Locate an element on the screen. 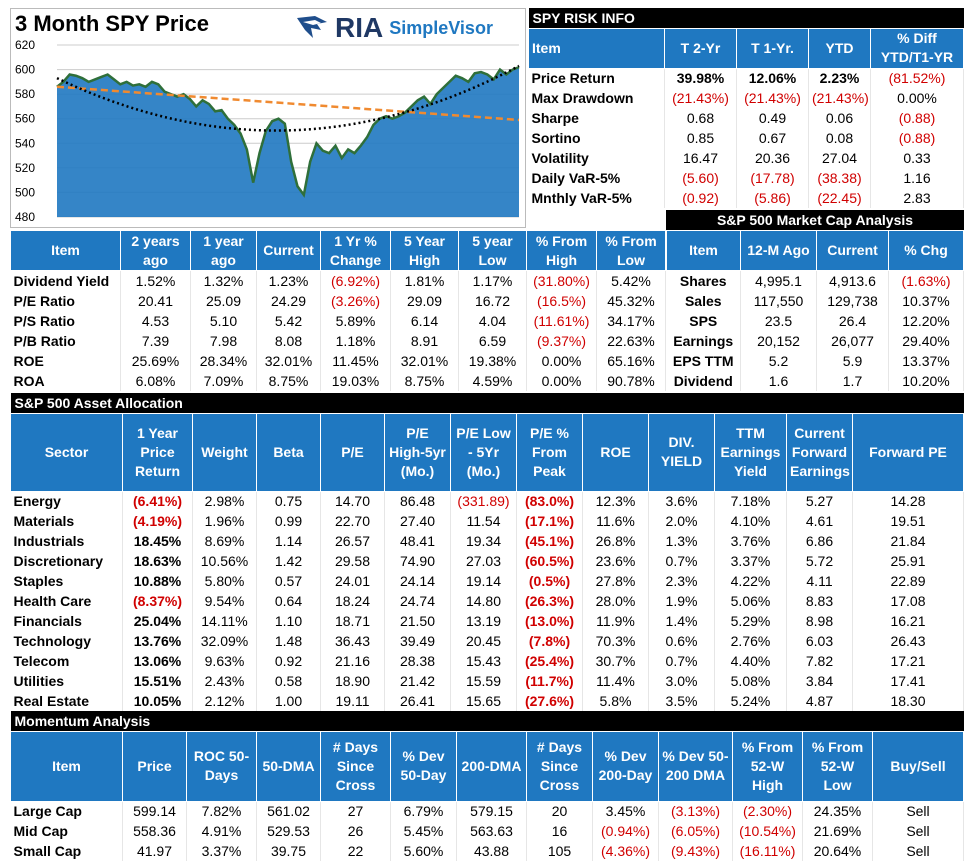 The image size is (970, 862). alloc-cell-beta: 1.42 is located at coordinates (288, 561).